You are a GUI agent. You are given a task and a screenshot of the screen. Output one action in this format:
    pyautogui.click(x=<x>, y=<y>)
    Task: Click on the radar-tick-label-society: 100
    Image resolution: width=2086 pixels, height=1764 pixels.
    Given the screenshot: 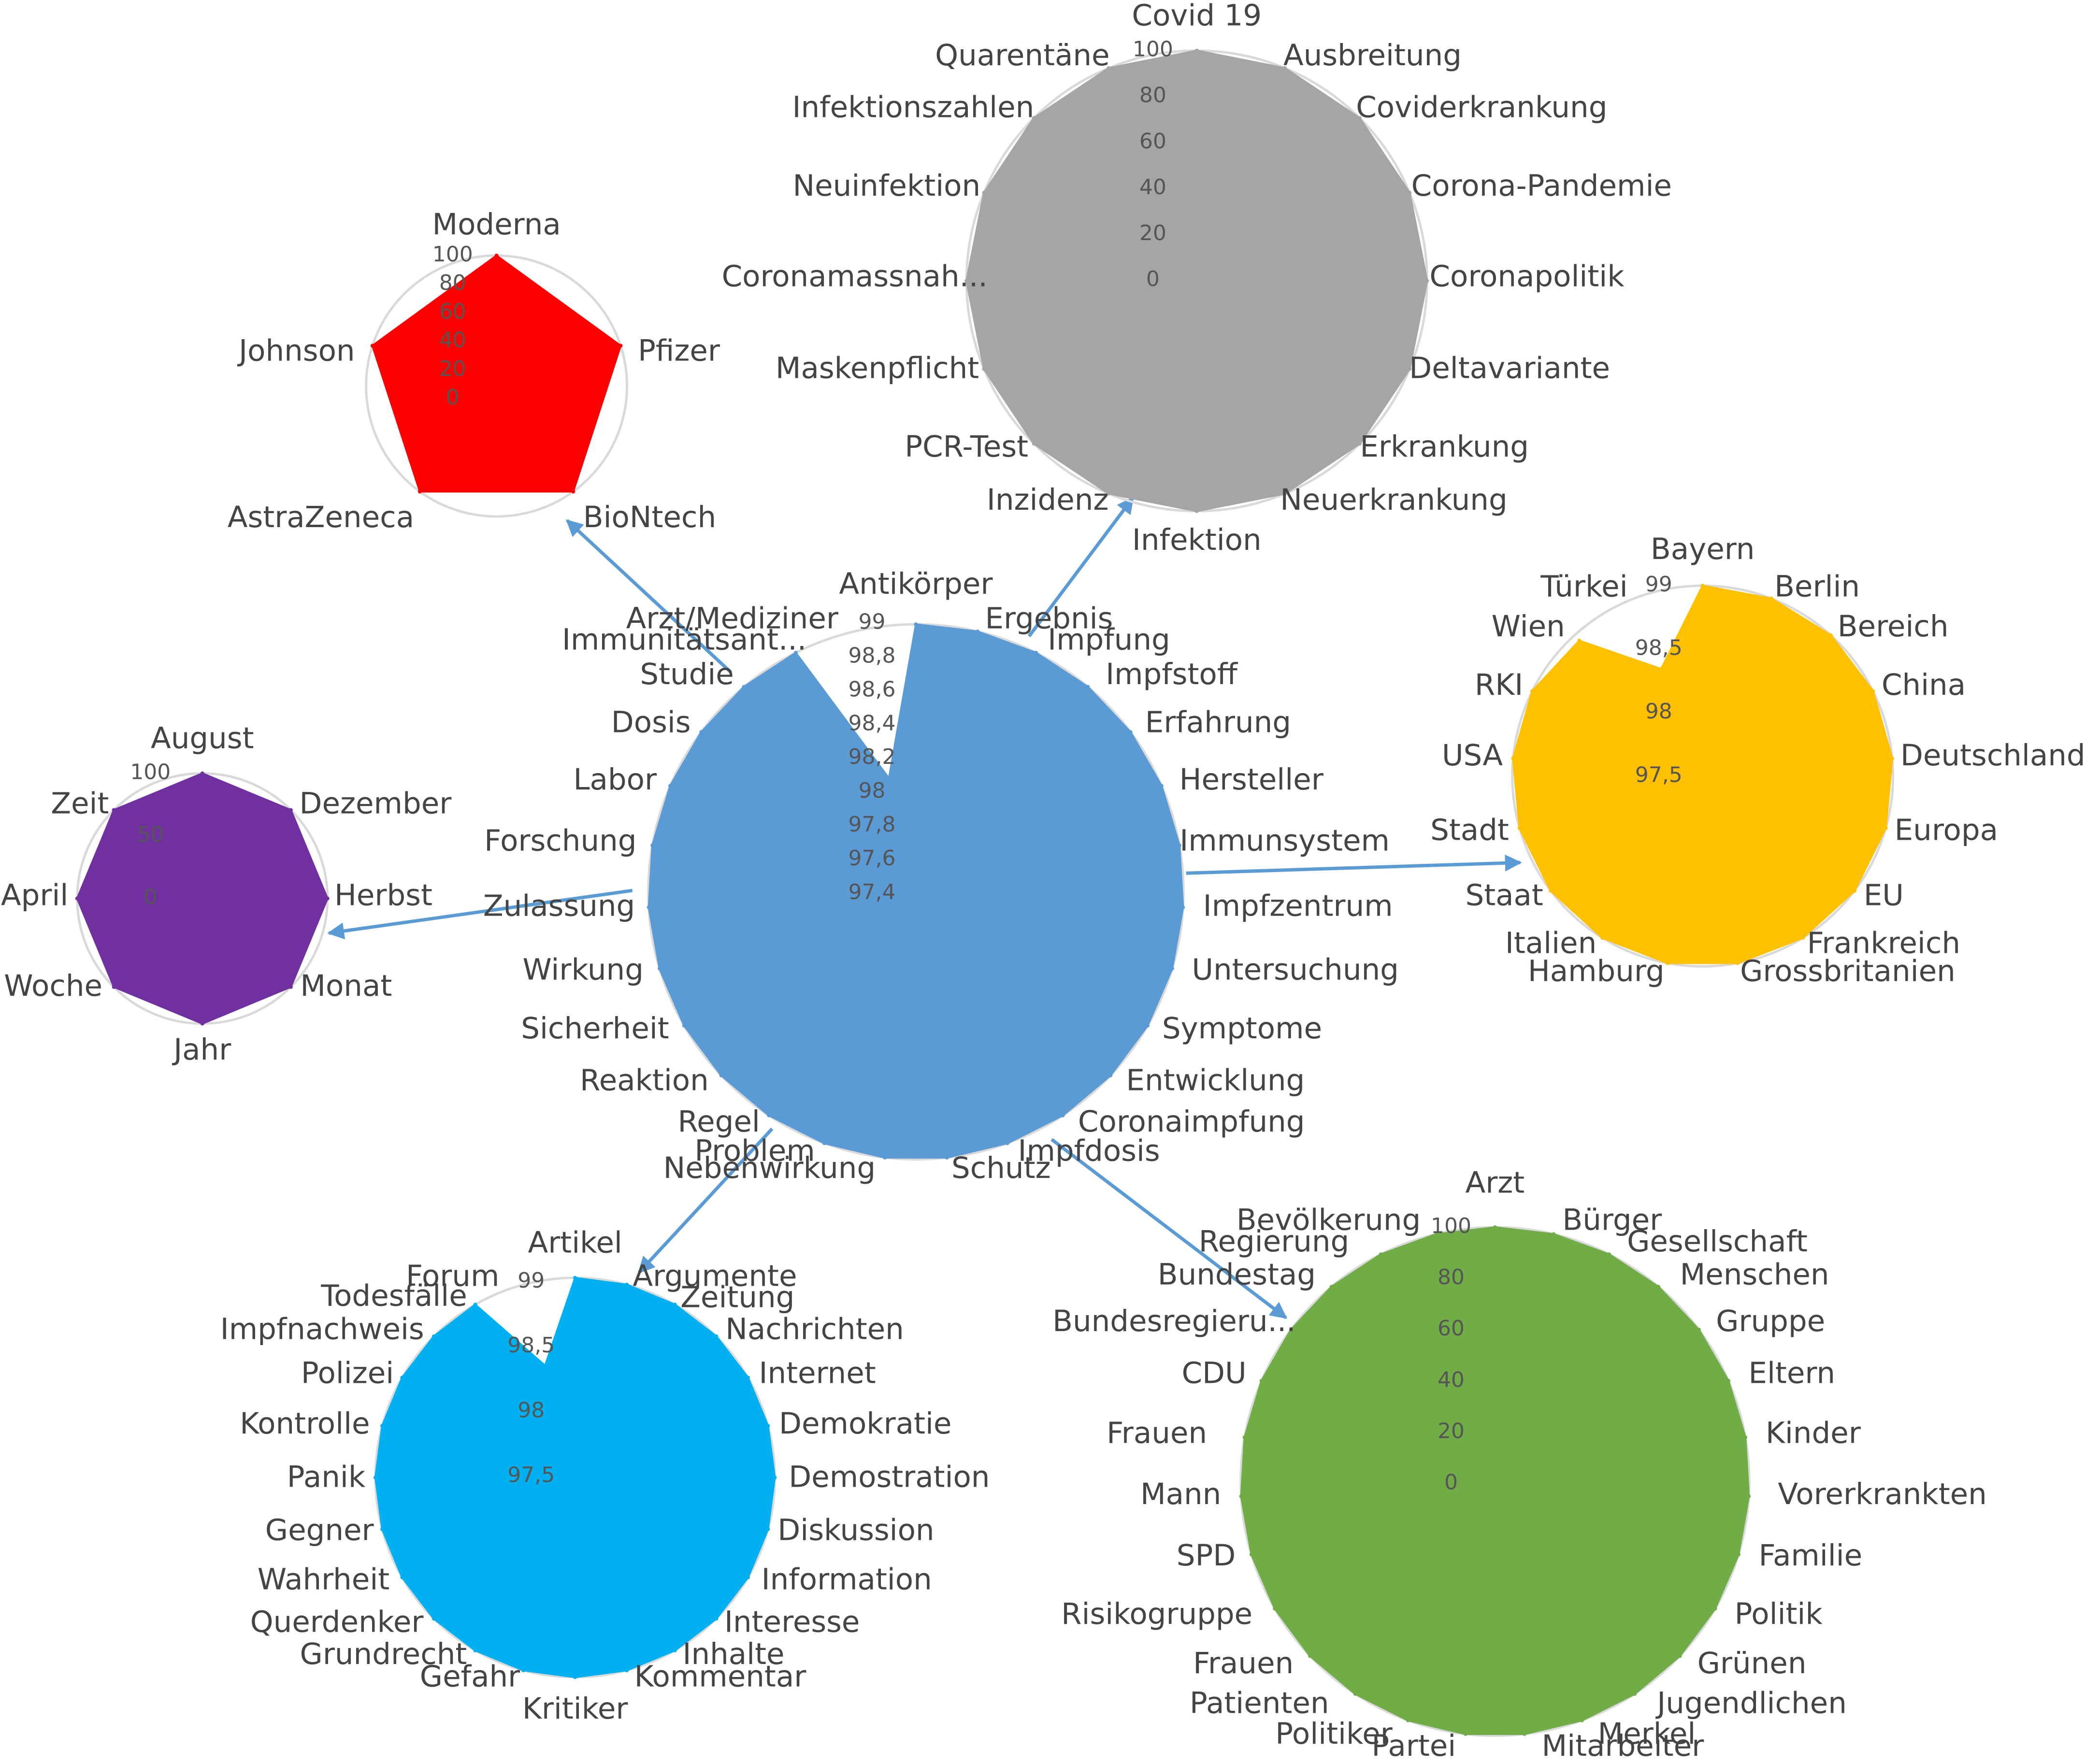 What is the action you would take?
    pyautogui.click(x=1451, y=1226)
    